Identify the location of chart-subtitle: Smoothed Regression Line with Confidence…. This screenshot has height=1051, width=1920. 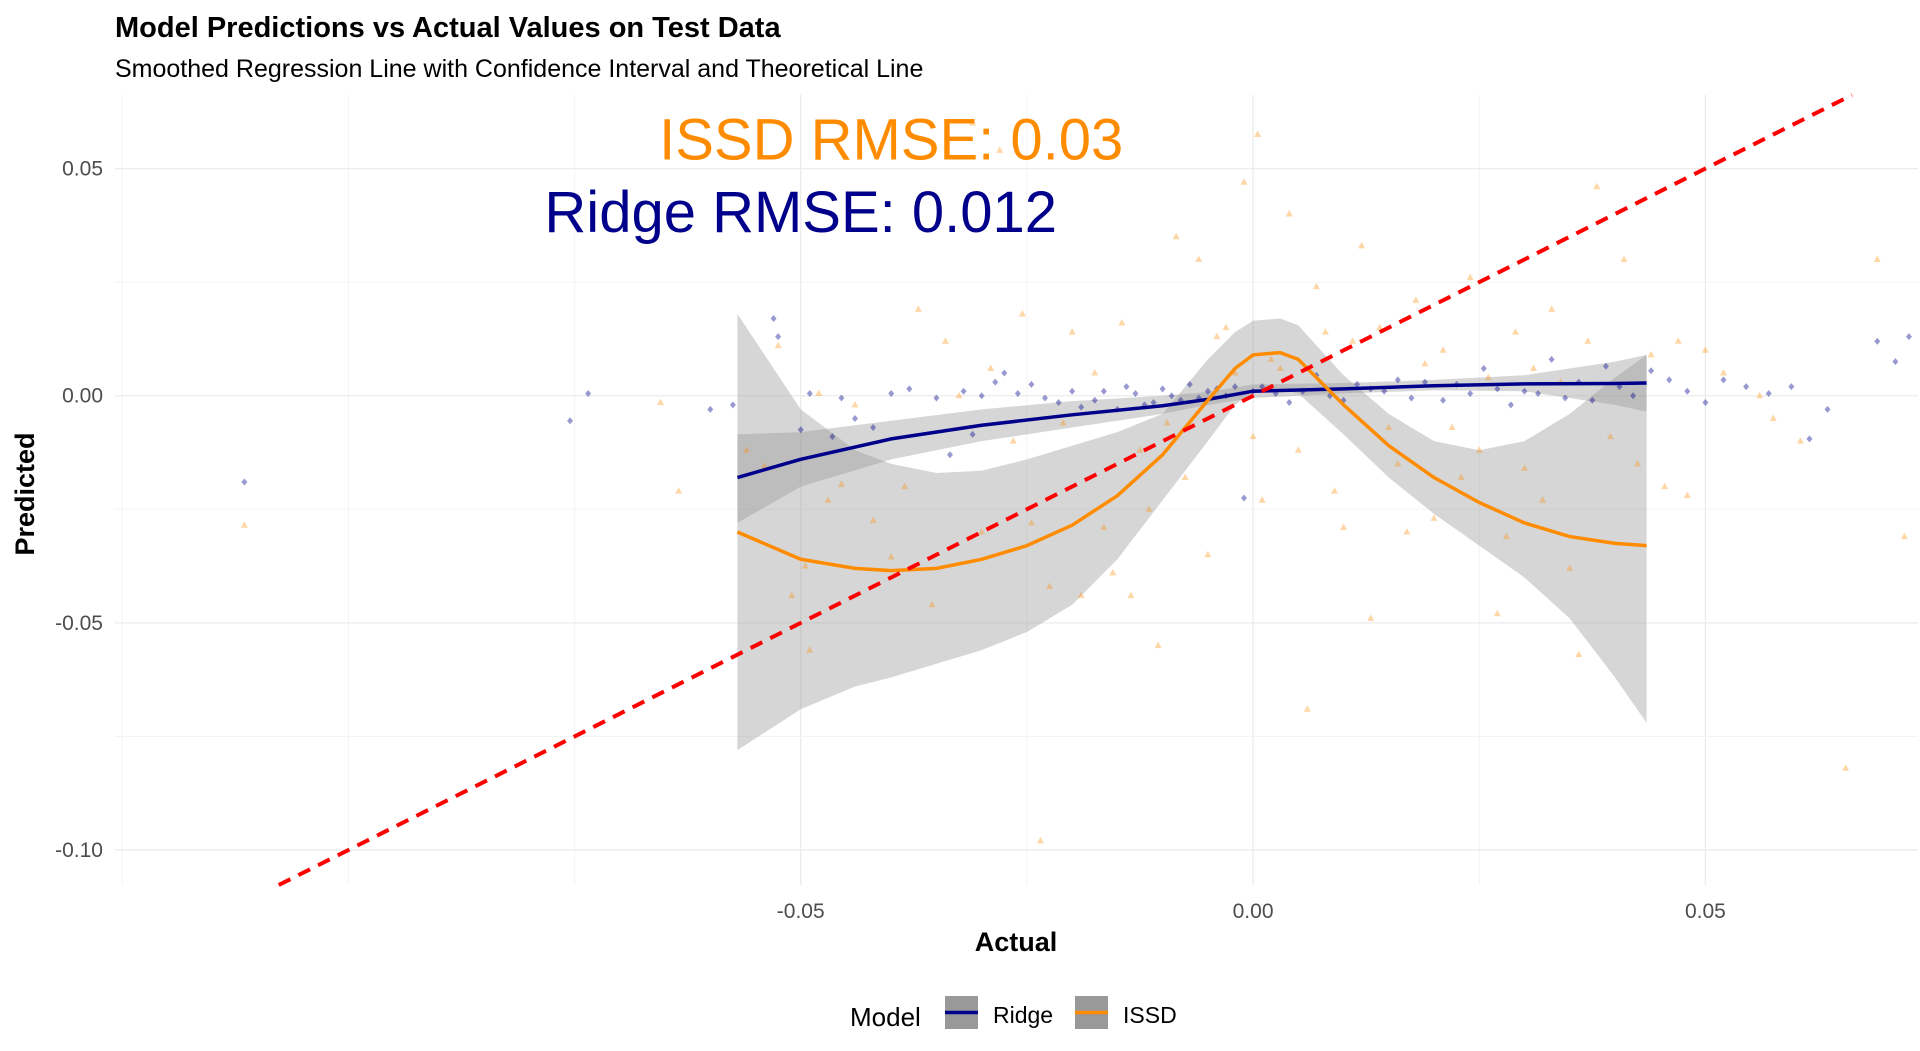
(519, 69).